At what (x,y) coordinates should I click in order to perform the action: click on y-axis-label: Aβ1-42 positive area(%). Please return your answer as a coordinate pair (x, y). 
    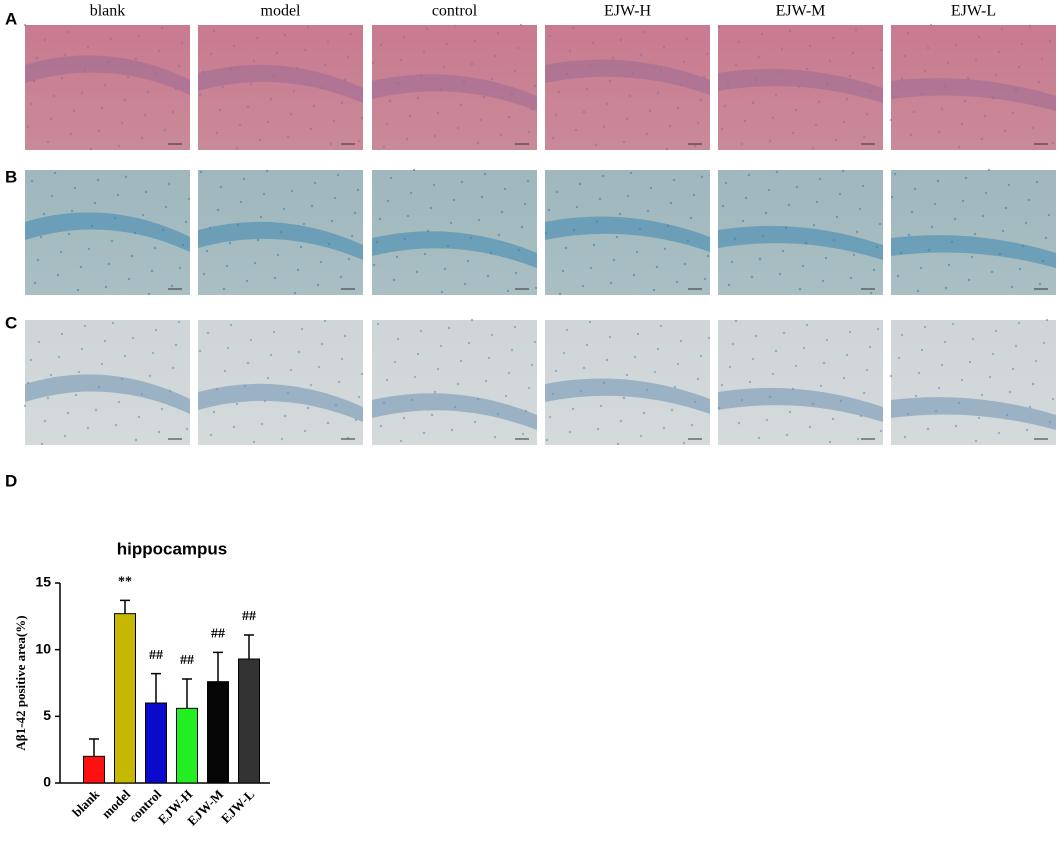
    Looking at the image, I should click on (20, 682).